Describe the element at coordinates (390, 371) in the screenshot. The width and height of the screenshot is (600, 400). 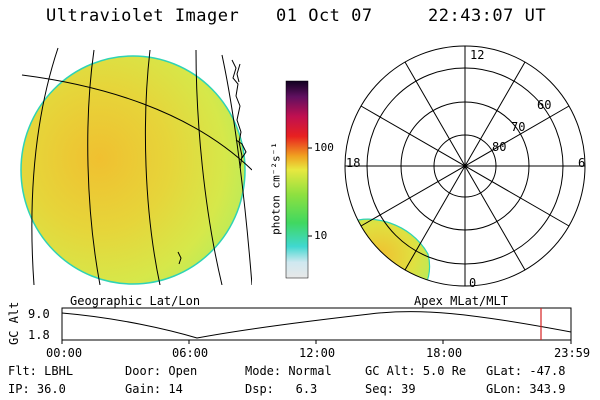
I see `info-gcalt-label: GC Alt:` at that location.